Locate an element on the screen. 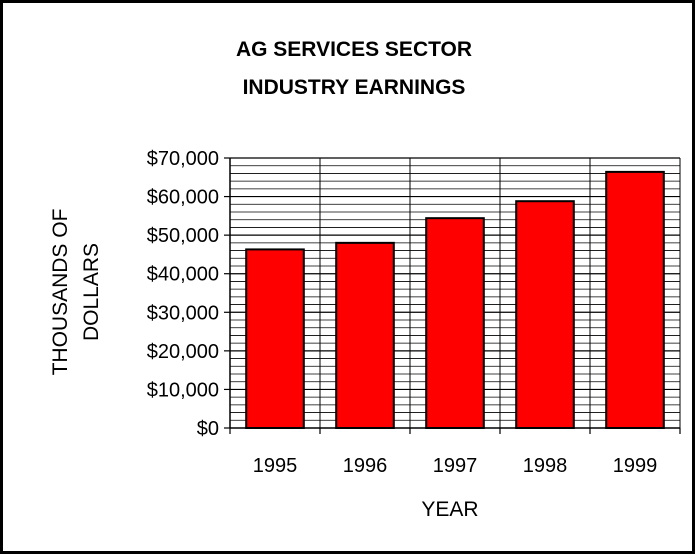 This screenshot has height=554, width=695. y-tick-label: $10,000 is located at coordinates (183, 390).